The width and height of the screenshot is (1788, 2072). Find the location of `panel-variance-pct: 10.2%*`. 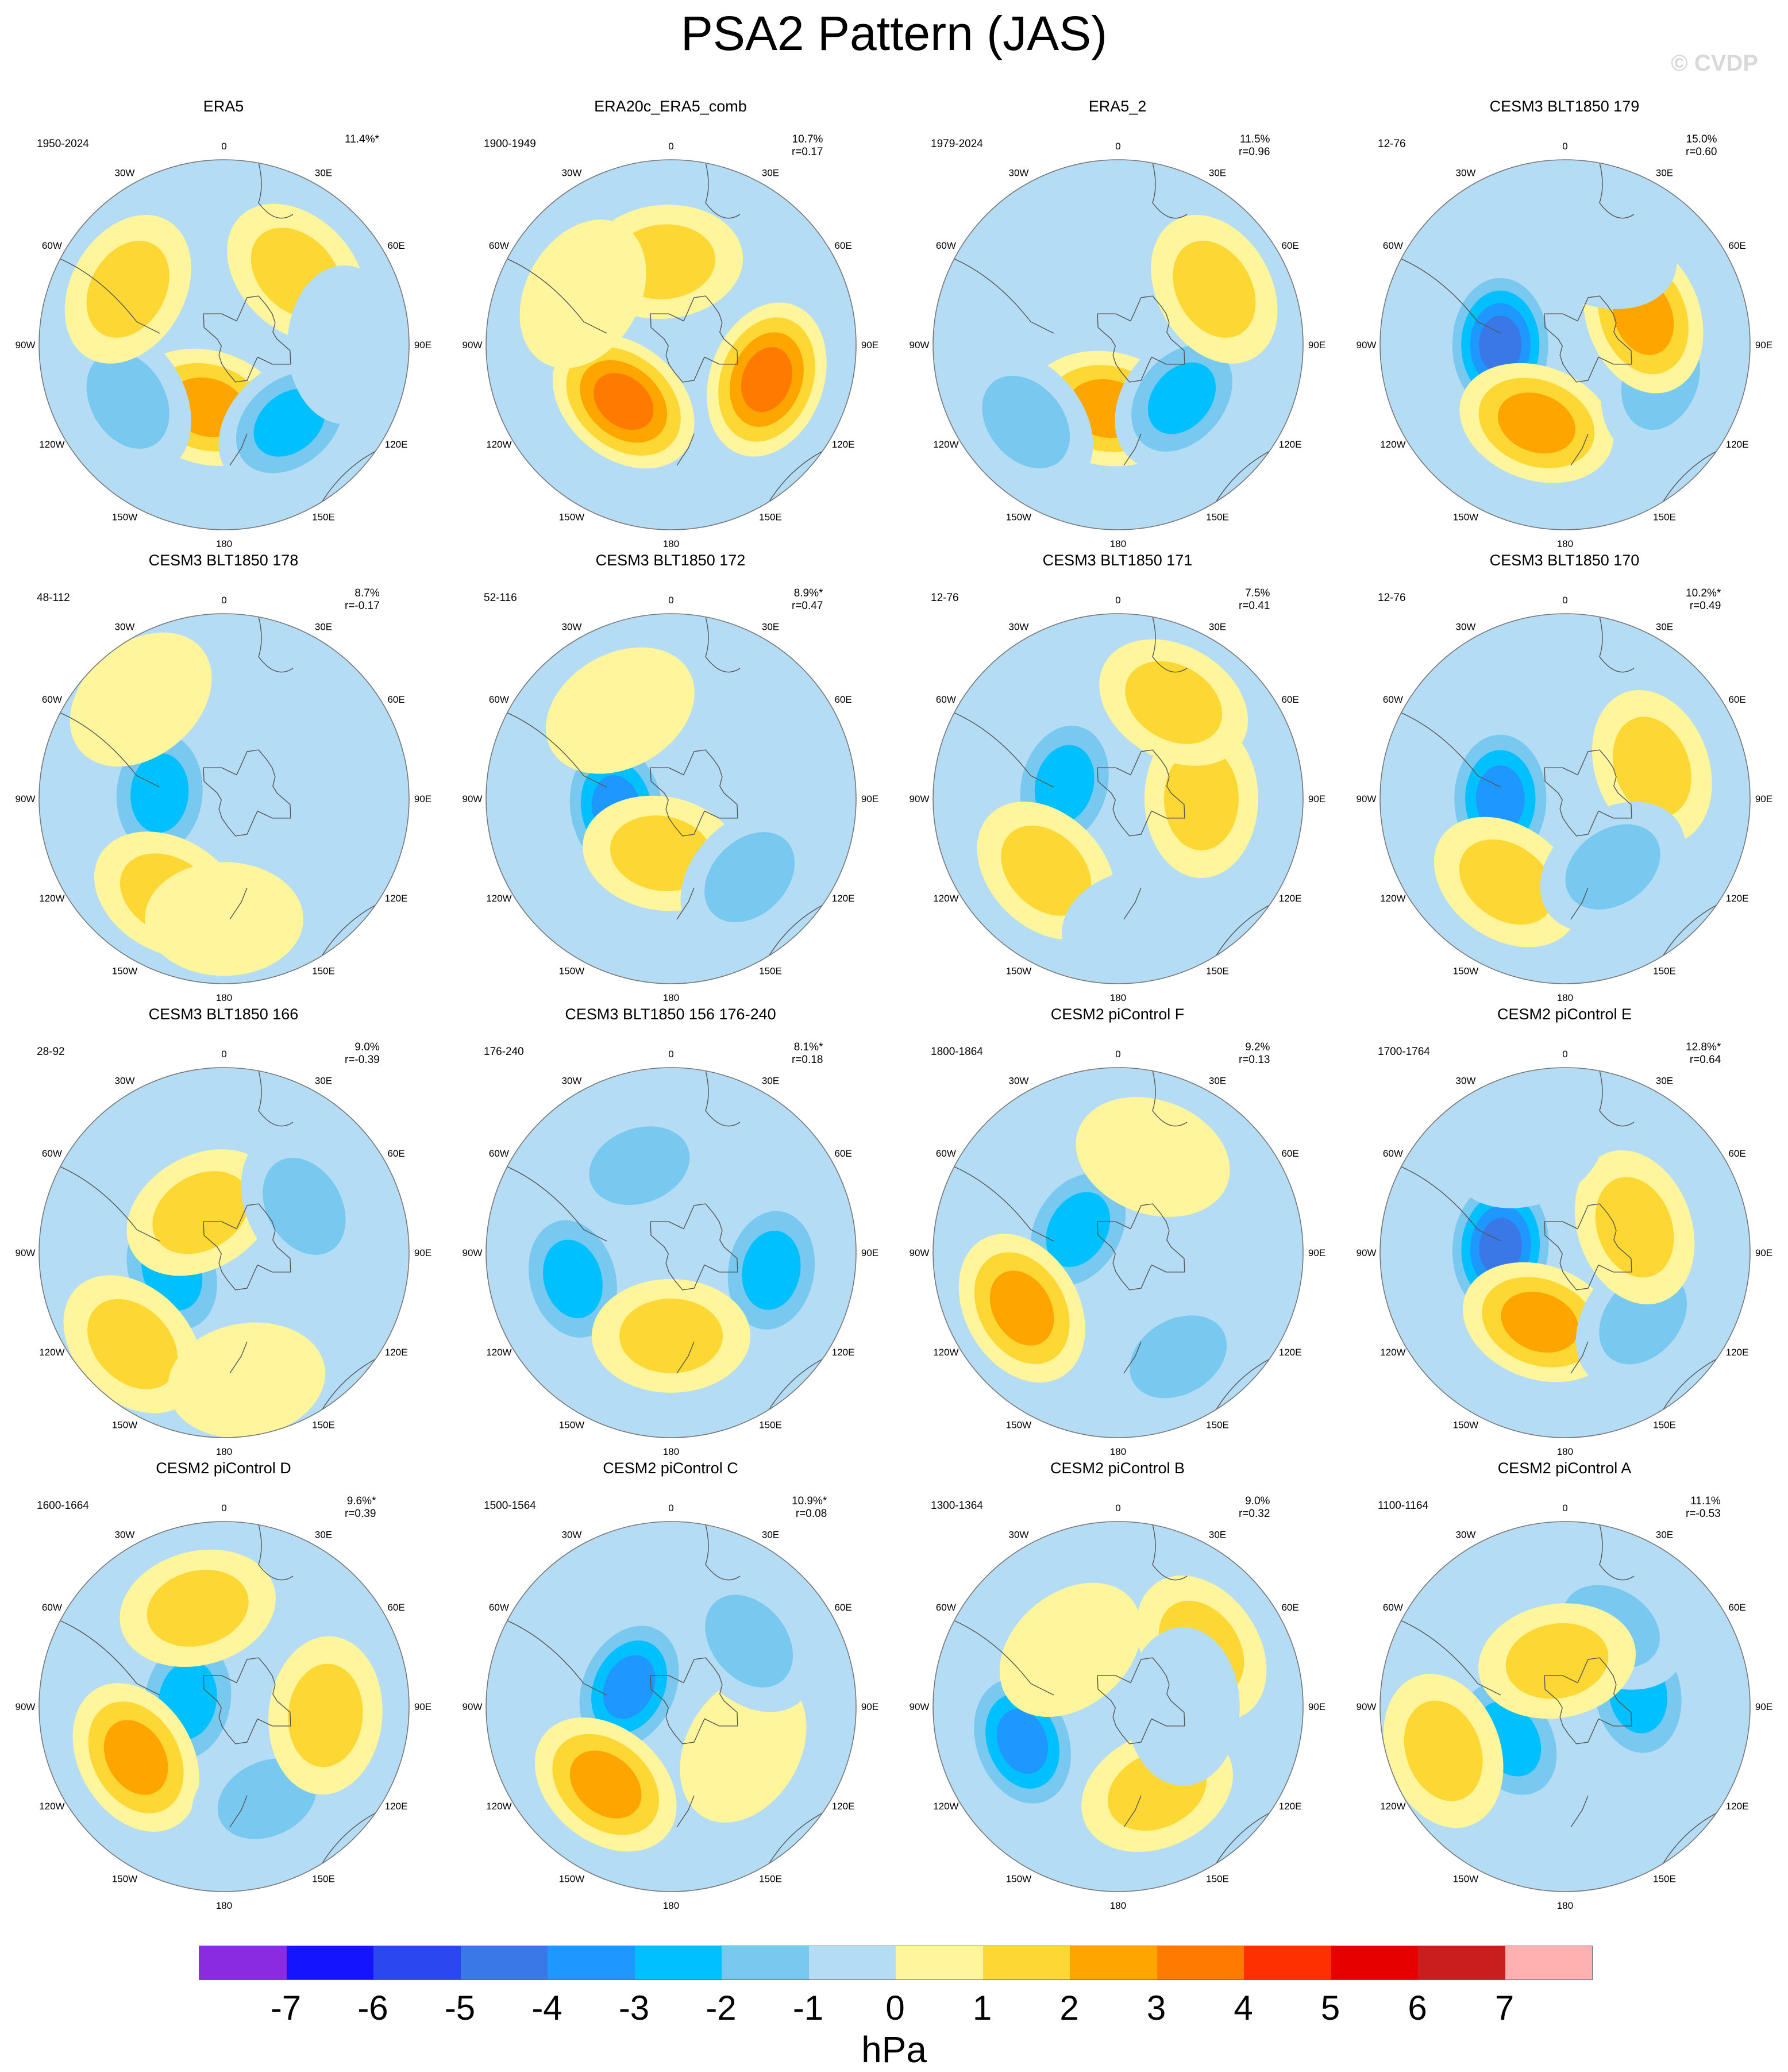

panel-variance-pct: 10.2%* is located at coordinates (1703, 593).